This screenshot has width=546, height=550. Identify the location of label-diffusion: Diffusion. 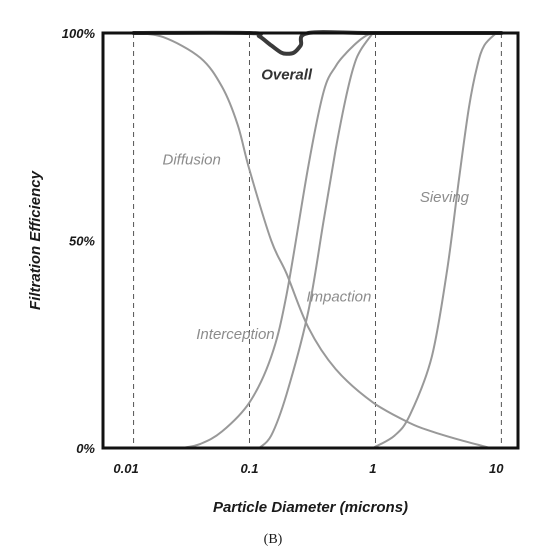
(191, 160).